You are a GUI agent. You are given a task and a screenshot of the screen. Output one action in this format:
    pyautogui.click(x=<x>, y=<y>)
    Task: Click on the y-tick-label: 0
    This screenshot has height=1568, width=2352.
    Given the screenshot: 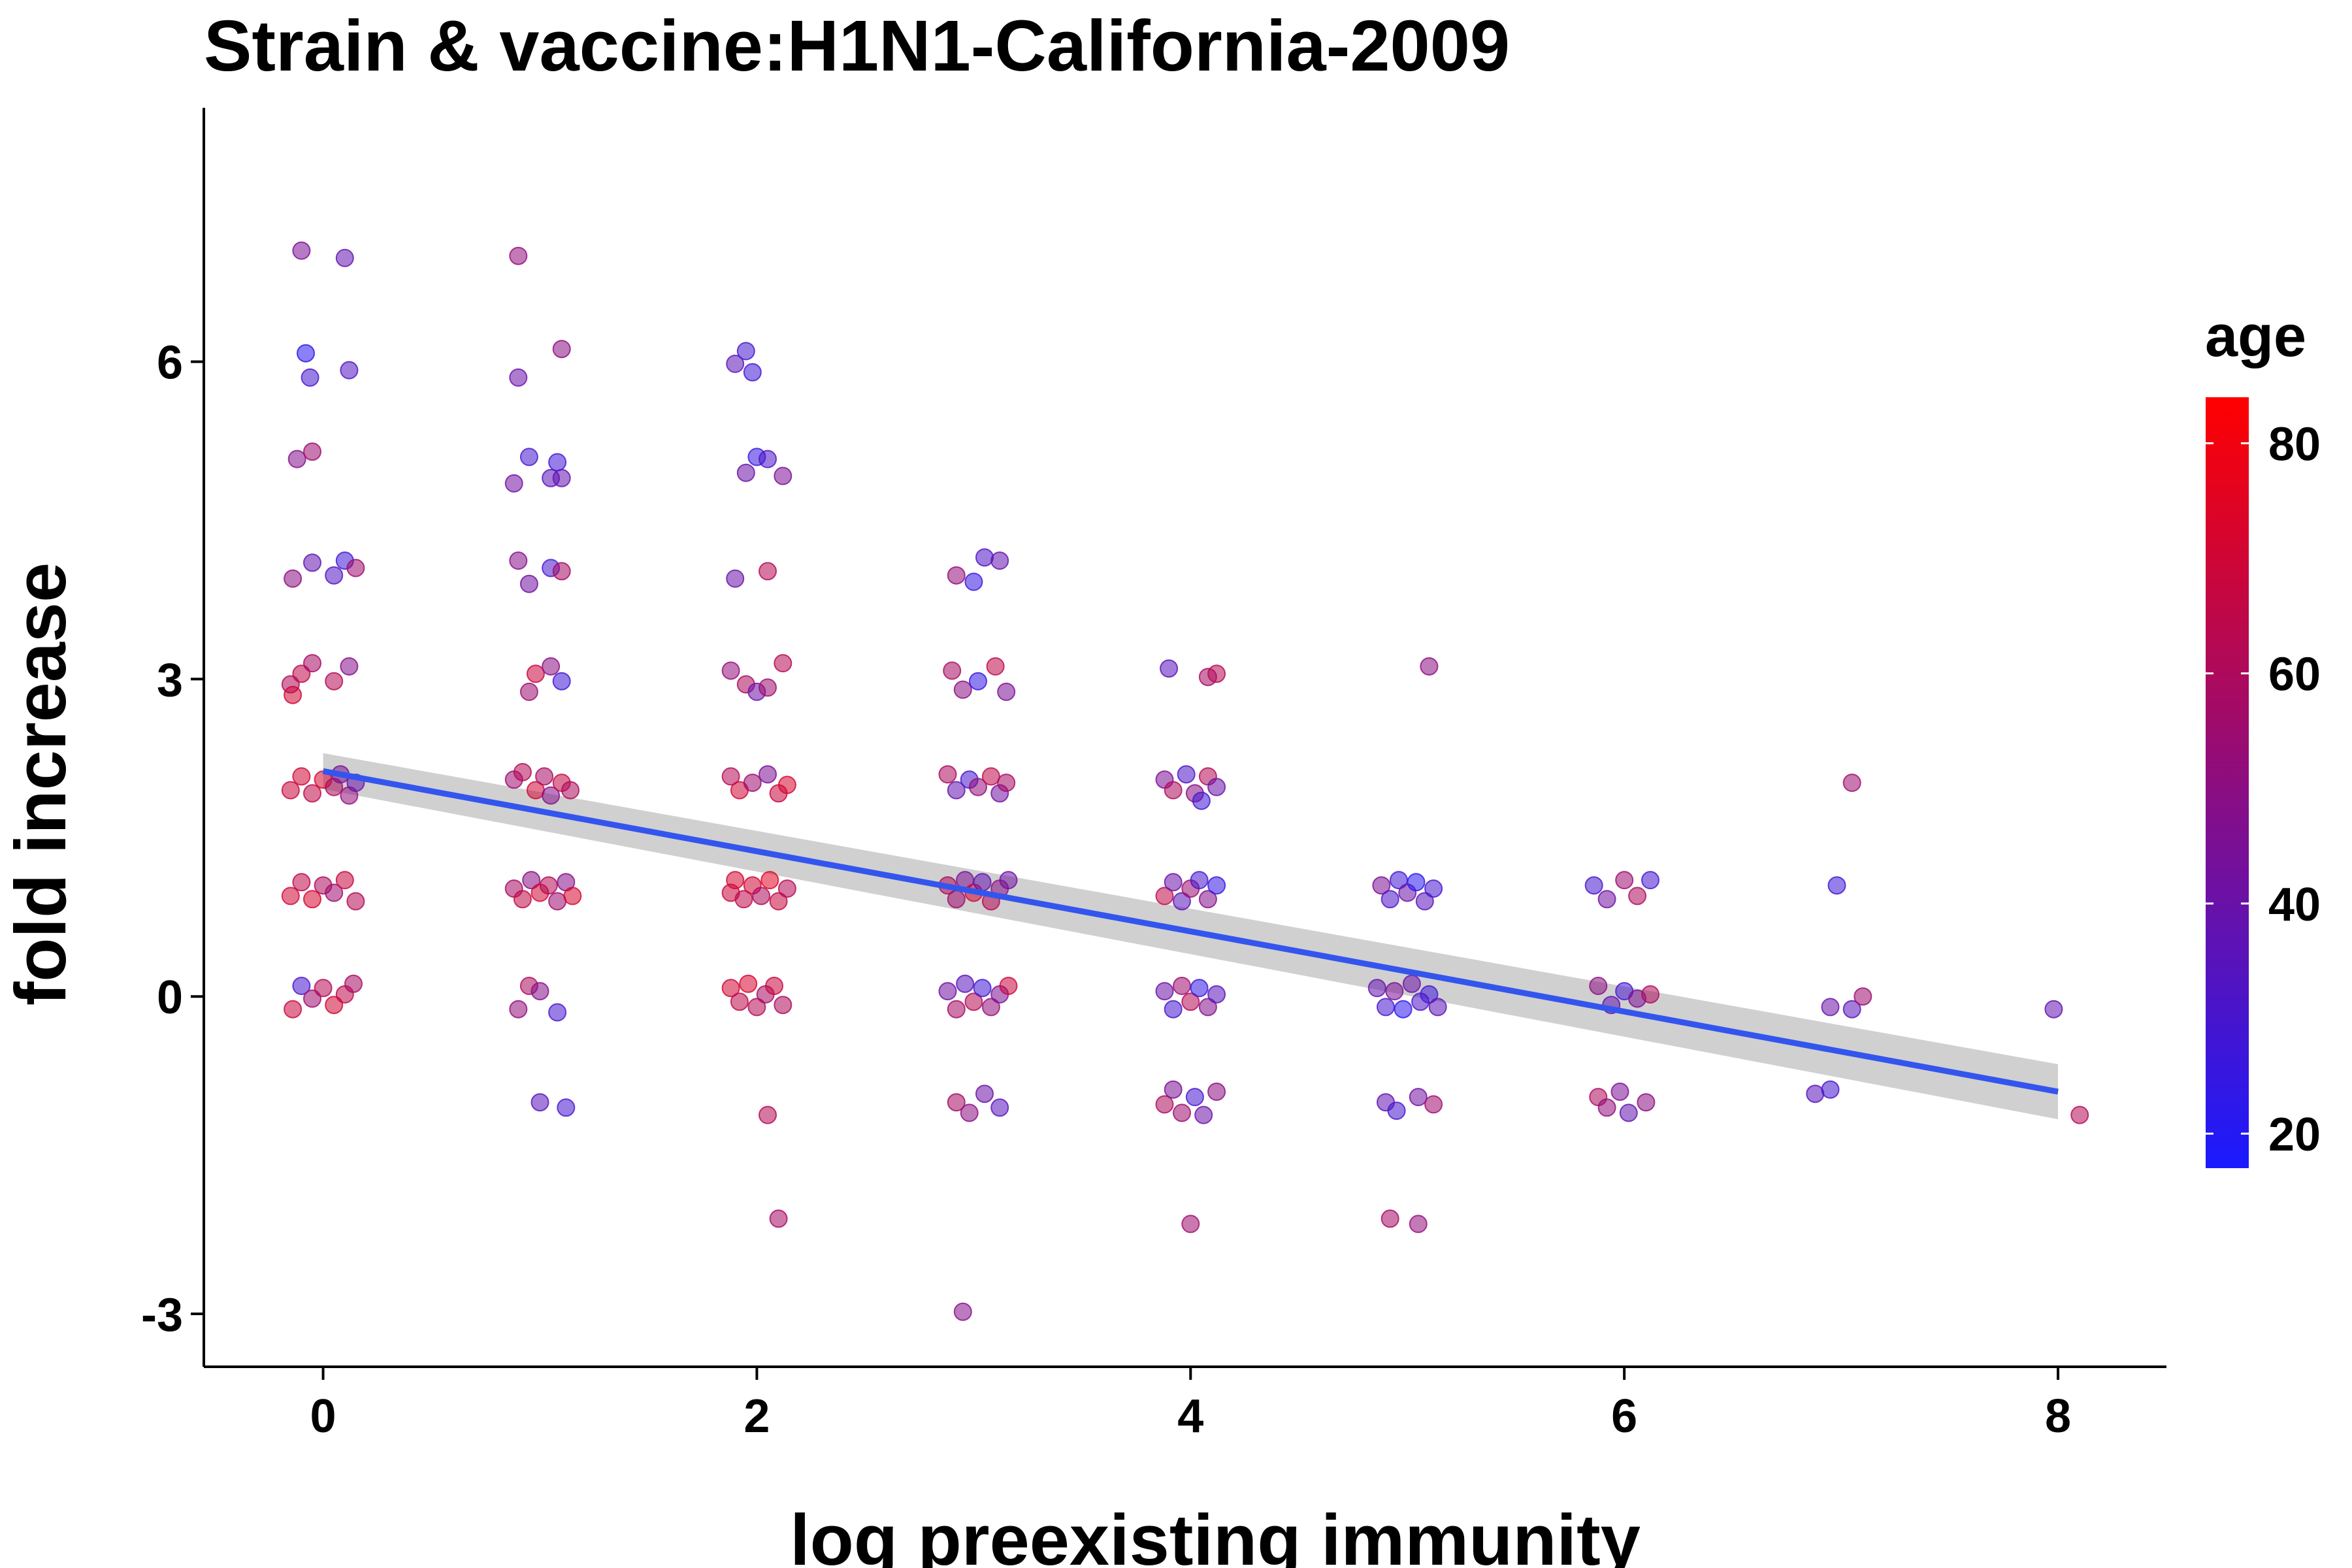 What is the action you would take?
    pyautogui.click(x=170, y=998)
    